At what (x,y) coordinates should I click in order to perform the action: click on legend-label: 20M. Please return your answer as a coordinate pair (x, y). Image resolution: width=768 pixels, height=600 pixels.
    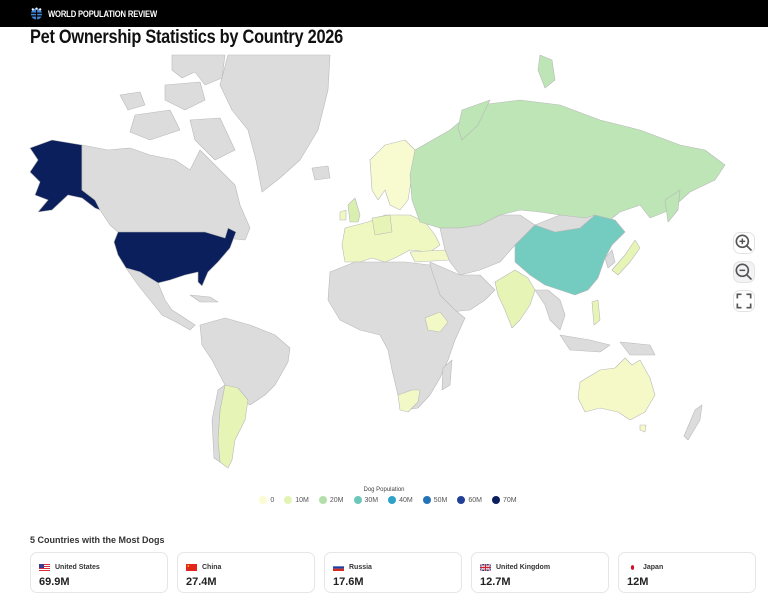
    Looking at the image, I should click on (336, 500).